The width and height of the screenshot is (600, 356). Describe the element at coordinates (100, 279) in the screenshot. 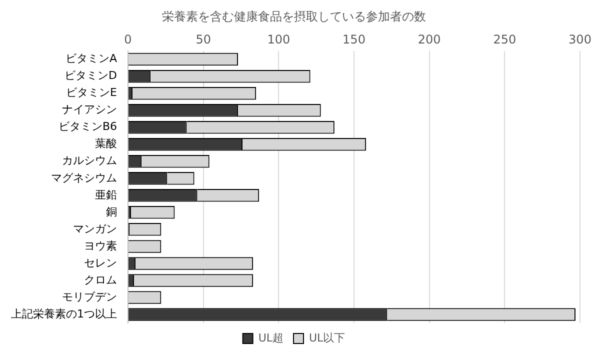

I see `y-tick-label: クロム` at that location.